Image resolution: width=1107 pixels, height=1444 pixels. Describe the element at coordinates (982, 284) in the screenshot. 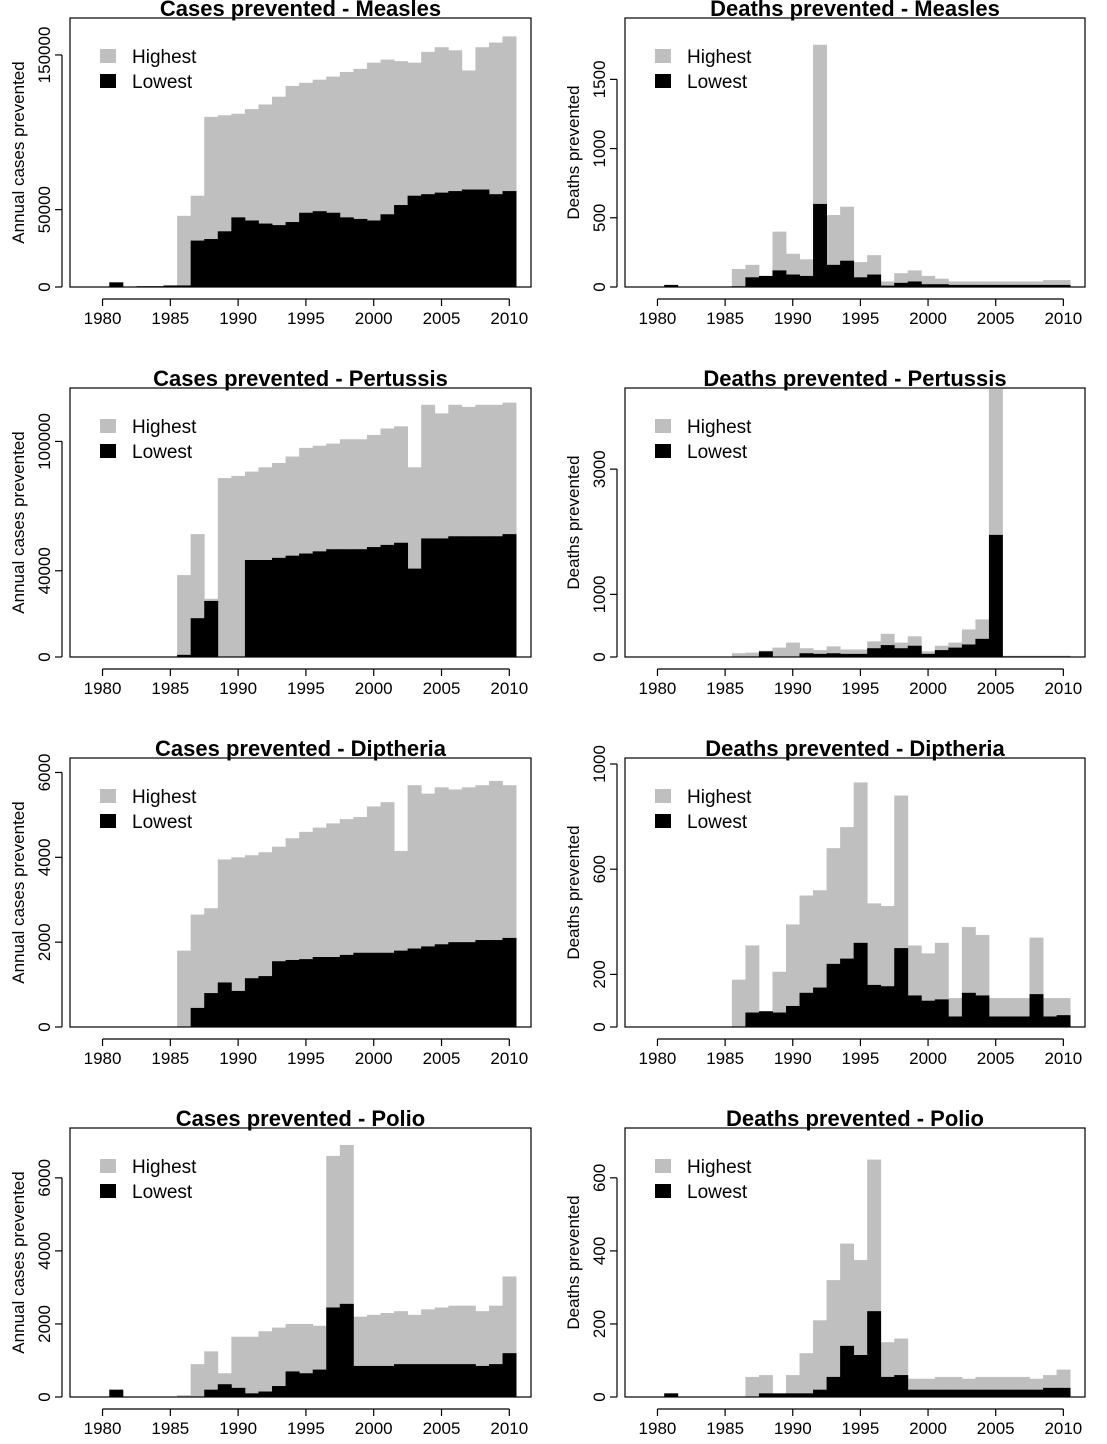

I see `bar-highest-2004` at that location.